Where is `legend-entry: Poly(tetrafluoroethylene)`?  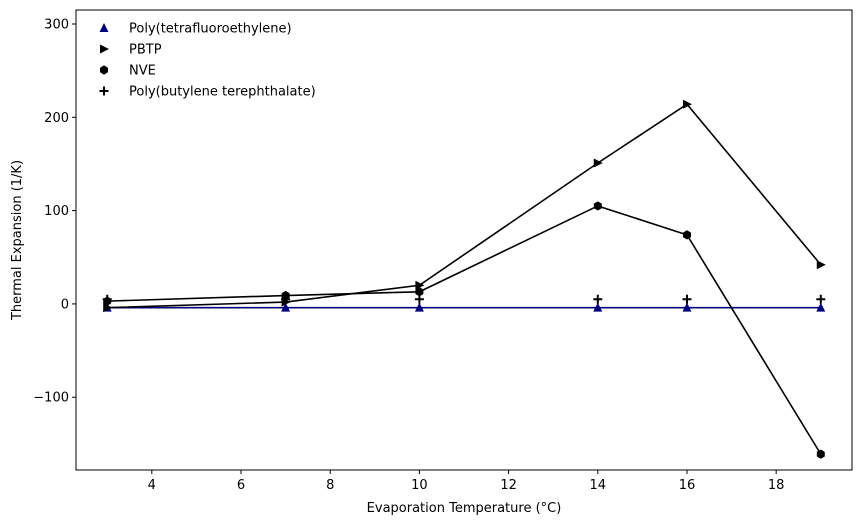 legend-entry: Poly(tetrafluoroethylene) is located at coordinates (210, 29).